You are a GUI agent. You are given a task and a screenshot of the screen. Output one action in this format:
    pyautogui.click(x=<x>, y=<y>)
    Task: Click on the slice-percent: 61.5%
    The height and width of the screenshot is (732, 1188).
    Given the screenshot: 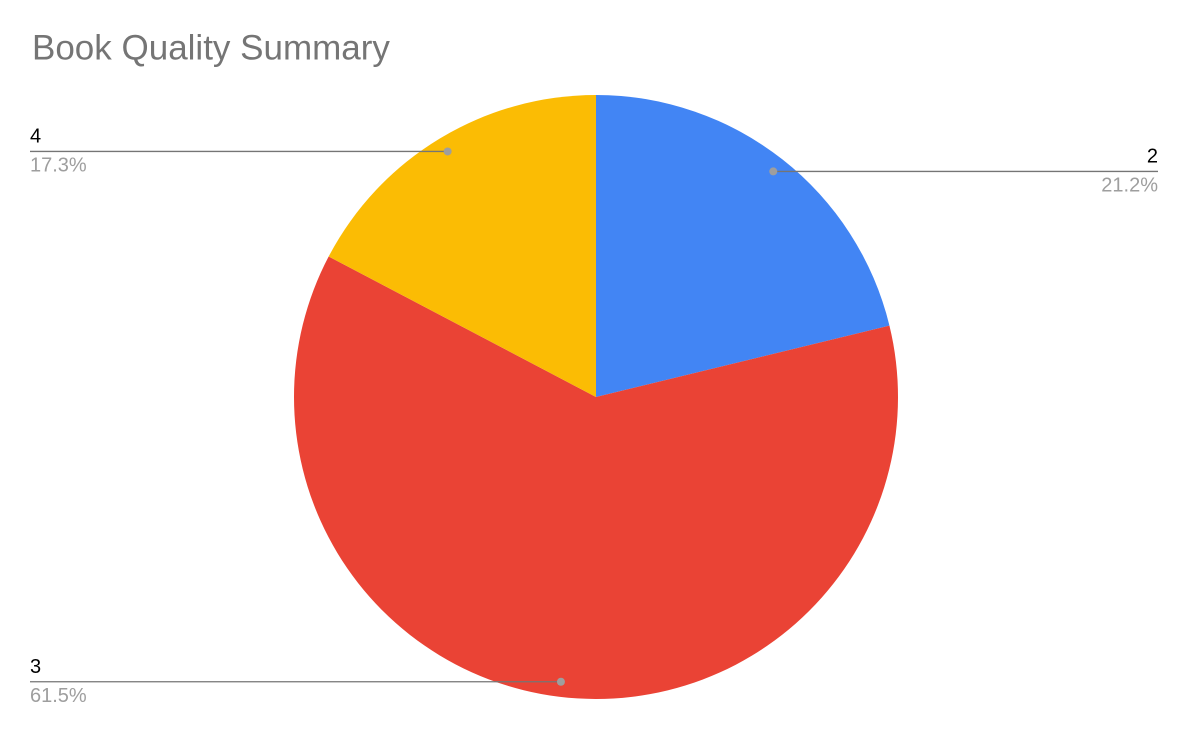 What is the action you would take?
    pyautogui.click(x=58, y=696)
    